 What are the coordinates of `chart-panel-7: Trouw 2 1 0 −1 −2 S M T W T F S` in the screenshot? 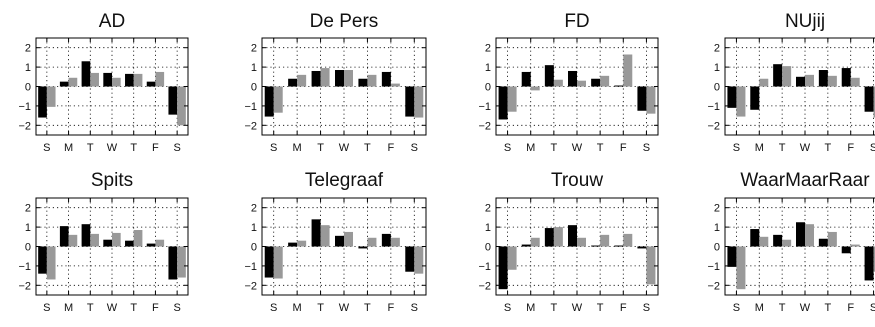 It's located at (568, 242).